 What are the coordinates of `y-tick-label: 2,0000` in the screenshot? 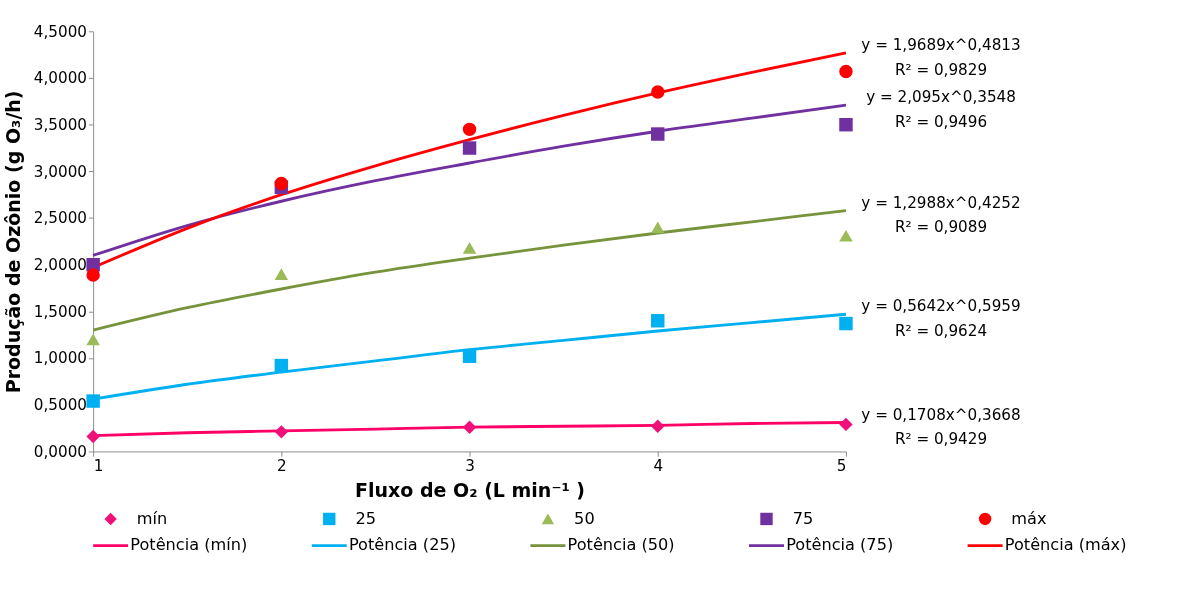 It's located at (60, 264).